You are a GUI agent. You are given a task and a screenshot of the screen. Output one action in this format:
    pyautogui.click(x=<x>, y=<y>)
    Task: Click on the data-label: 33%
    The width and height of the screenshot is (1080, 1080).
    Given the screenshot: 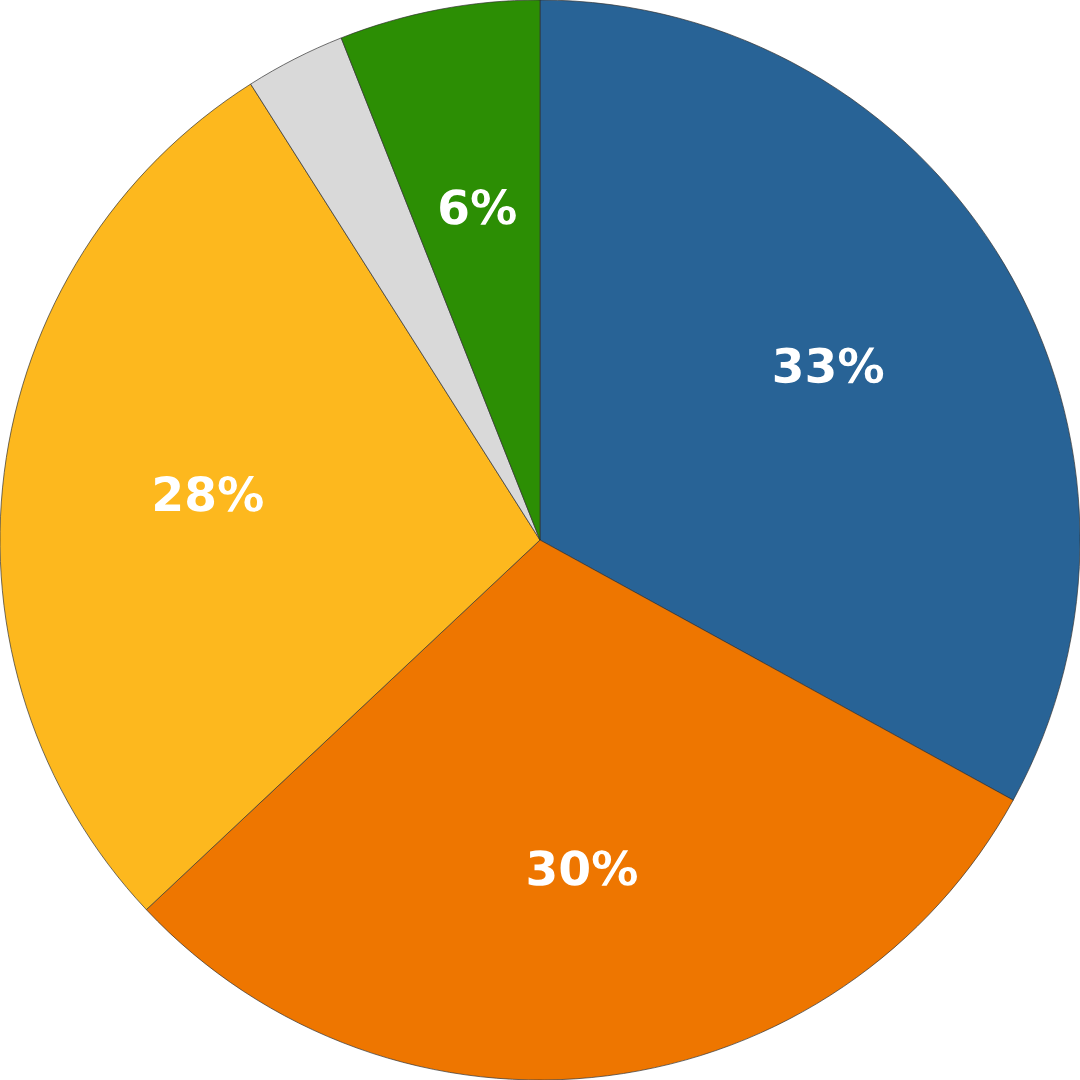 What is the action you would take?
    pyautogui.click(x=829, y=365)
    